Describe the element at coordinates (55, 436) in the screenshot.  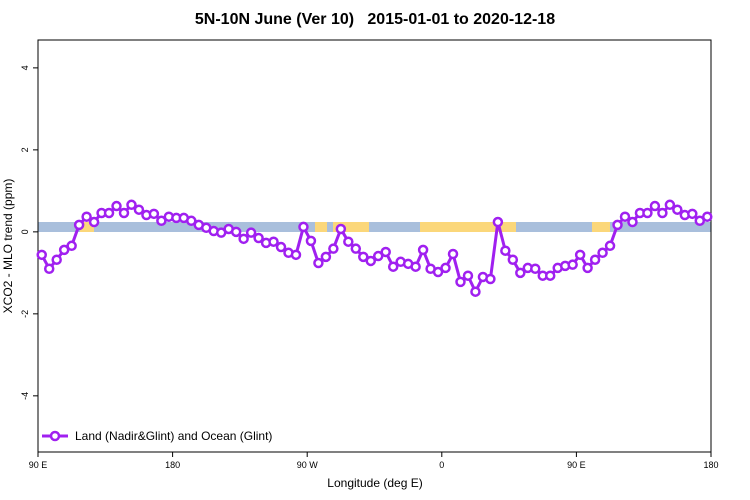
I see `legend-marker` at that location.